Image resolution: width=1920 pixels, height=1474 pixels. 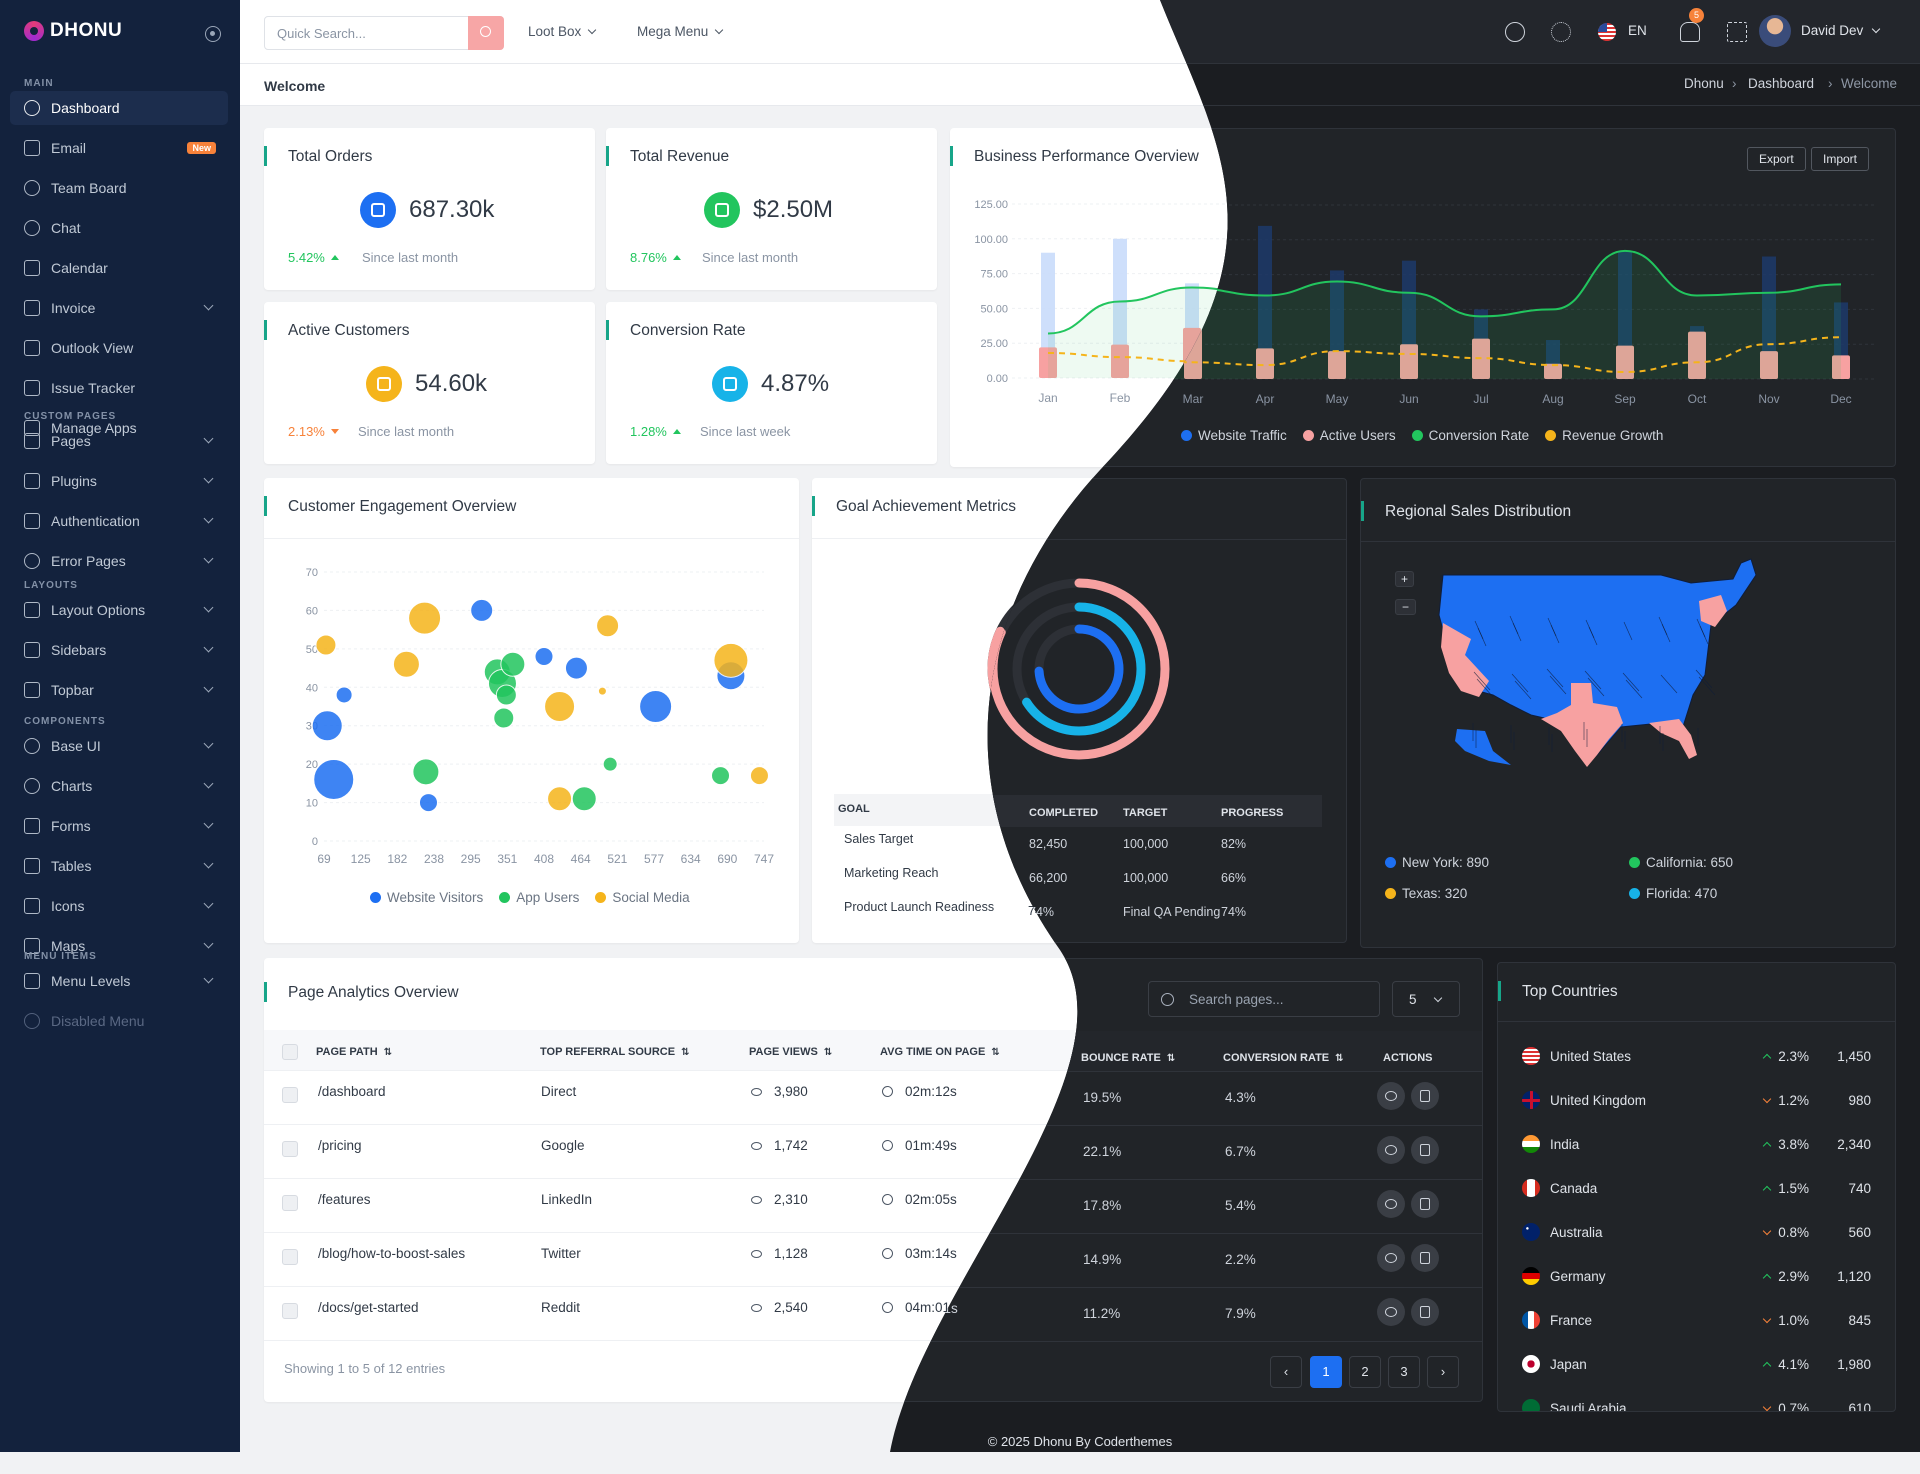 I want to click on baseui-icon, so click(x=32, y=746).